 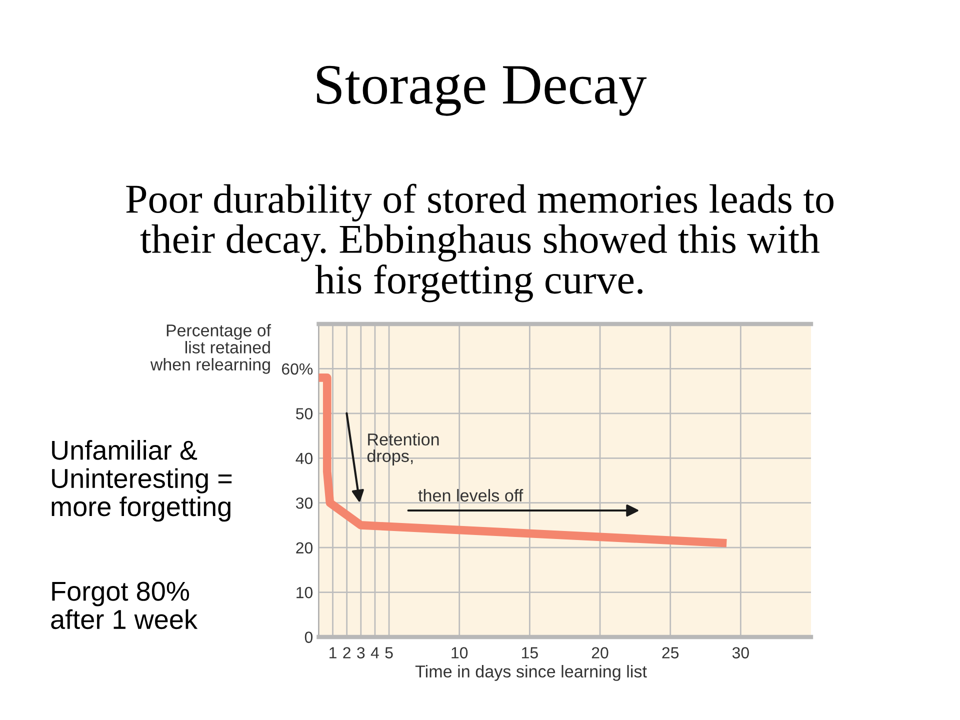 What do you see at coordinates (389, 652) in the screenshot?
I see `x-tick-label: 5` at bounding box center [389, 652].